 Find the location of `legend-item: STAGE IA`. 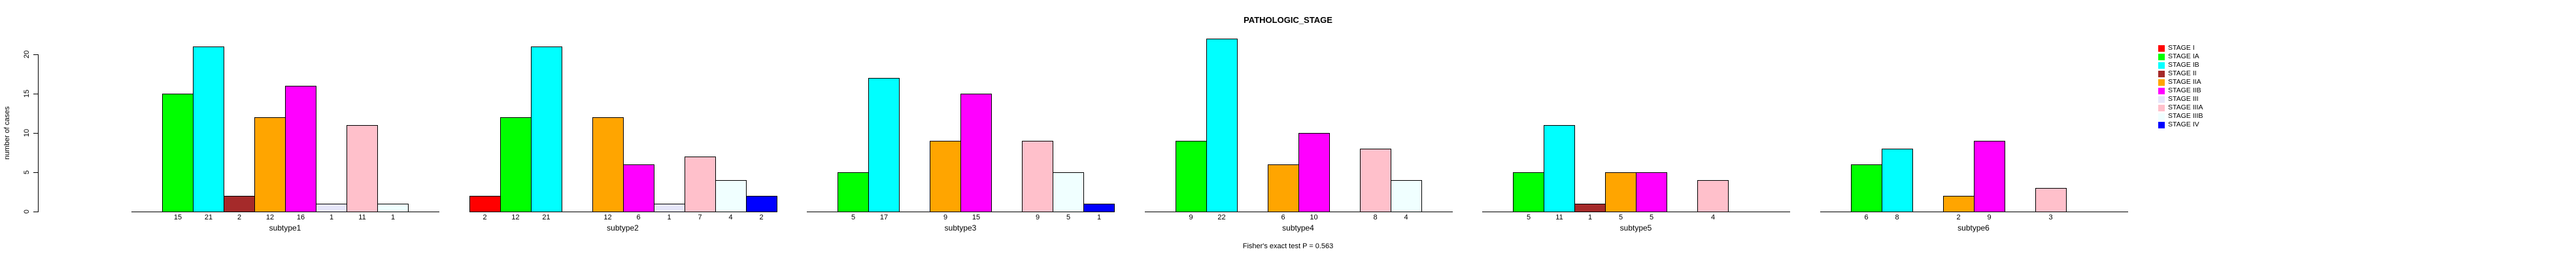

legend-item: STAGE IA is located at coordinates (2180, 57).